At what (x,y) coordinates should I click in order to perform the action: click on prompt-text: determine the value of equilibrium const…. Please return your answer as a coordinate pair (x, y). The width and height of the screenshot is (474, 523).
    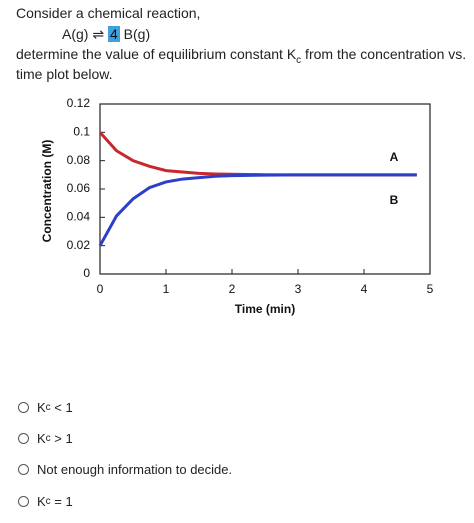
    Looking at the image, I should click on (156, 54).